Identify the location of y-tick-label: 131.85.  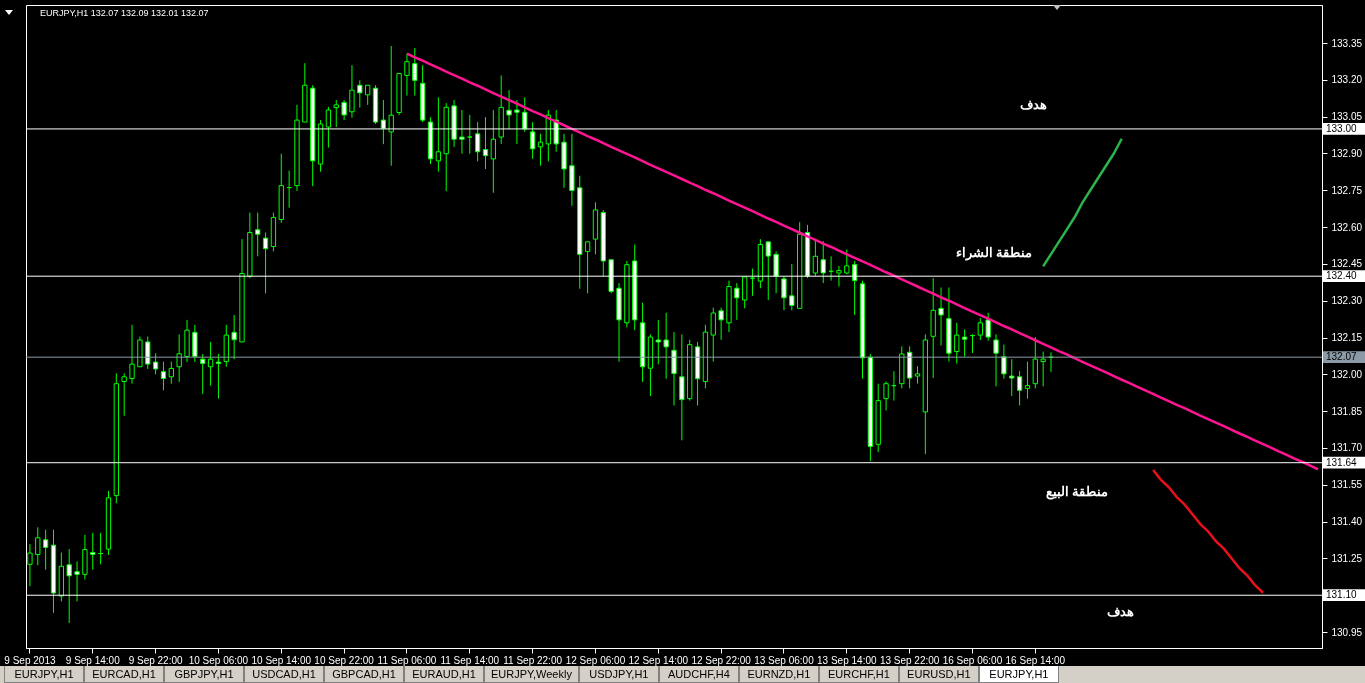
(1347, 411).